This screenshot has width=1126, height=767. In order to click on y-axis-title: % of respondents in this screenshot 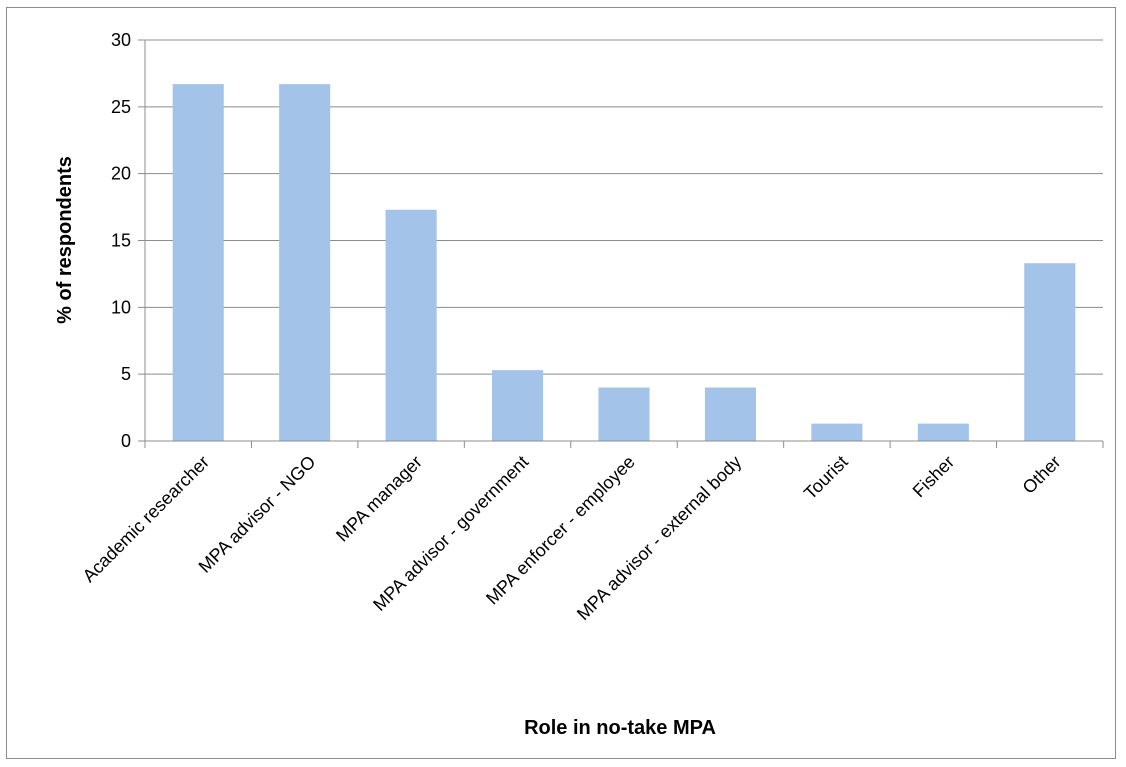, I will do `click(65, 240)`.